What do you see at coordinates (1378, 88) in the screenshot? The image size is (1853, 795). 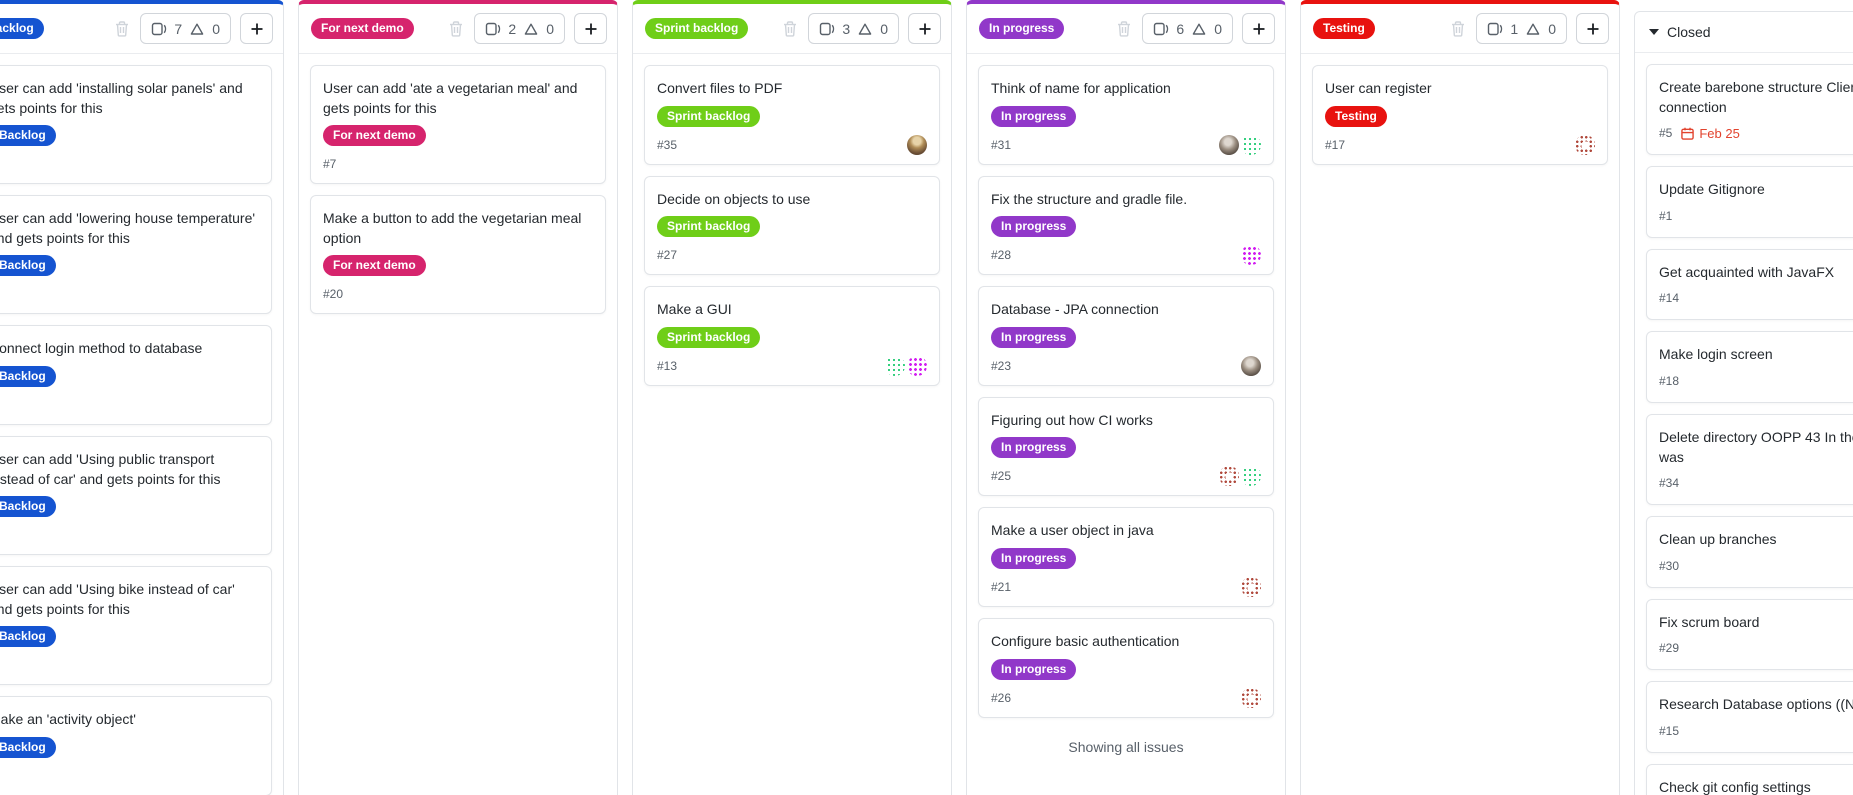 I see `card-title: User can register` at bounding box center [1378, 88].